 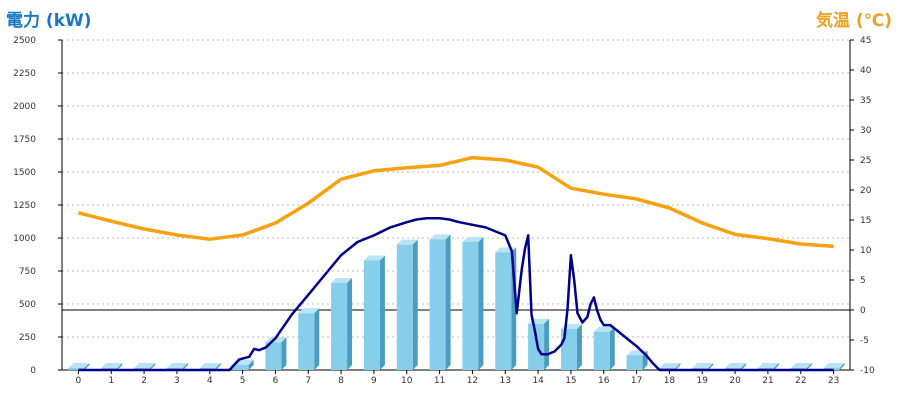 What do you see at coordinates (867, 371) in the screenshot?
I see `right-tick-label: -10` at bounding box center [867, 371].